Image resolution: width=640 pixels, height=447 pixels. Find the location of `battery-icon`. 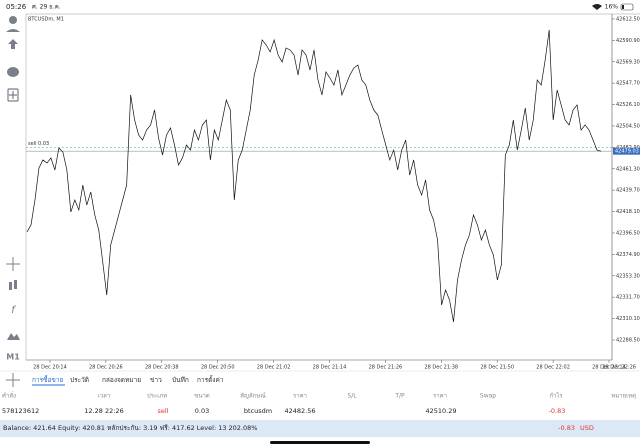

battery-icon is located at coordinates (627, 7).